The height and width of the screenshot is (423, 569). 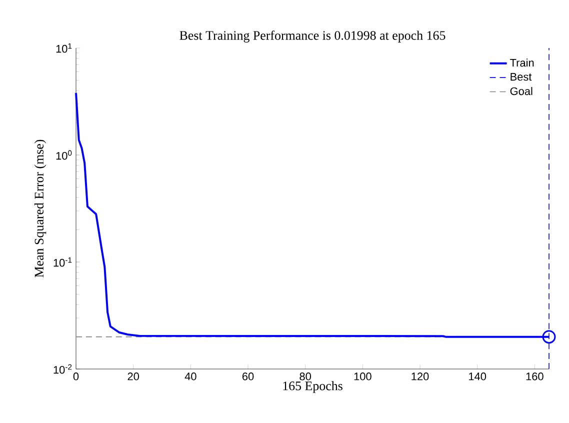 I want to click on y-tick-label: 10$^{1}$, so click(x=64, y=48).